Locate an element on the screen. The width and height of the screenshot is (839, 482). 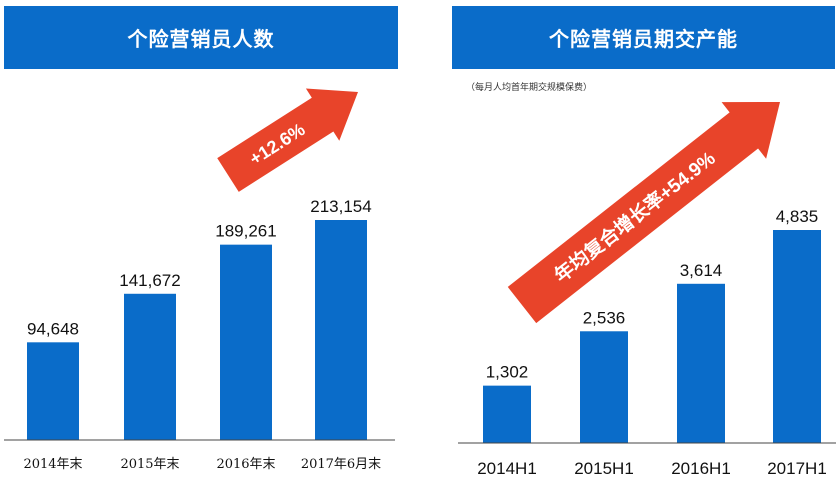
right-chart-title: 个险营销员期交产能 is located at coordinates (643, 37).